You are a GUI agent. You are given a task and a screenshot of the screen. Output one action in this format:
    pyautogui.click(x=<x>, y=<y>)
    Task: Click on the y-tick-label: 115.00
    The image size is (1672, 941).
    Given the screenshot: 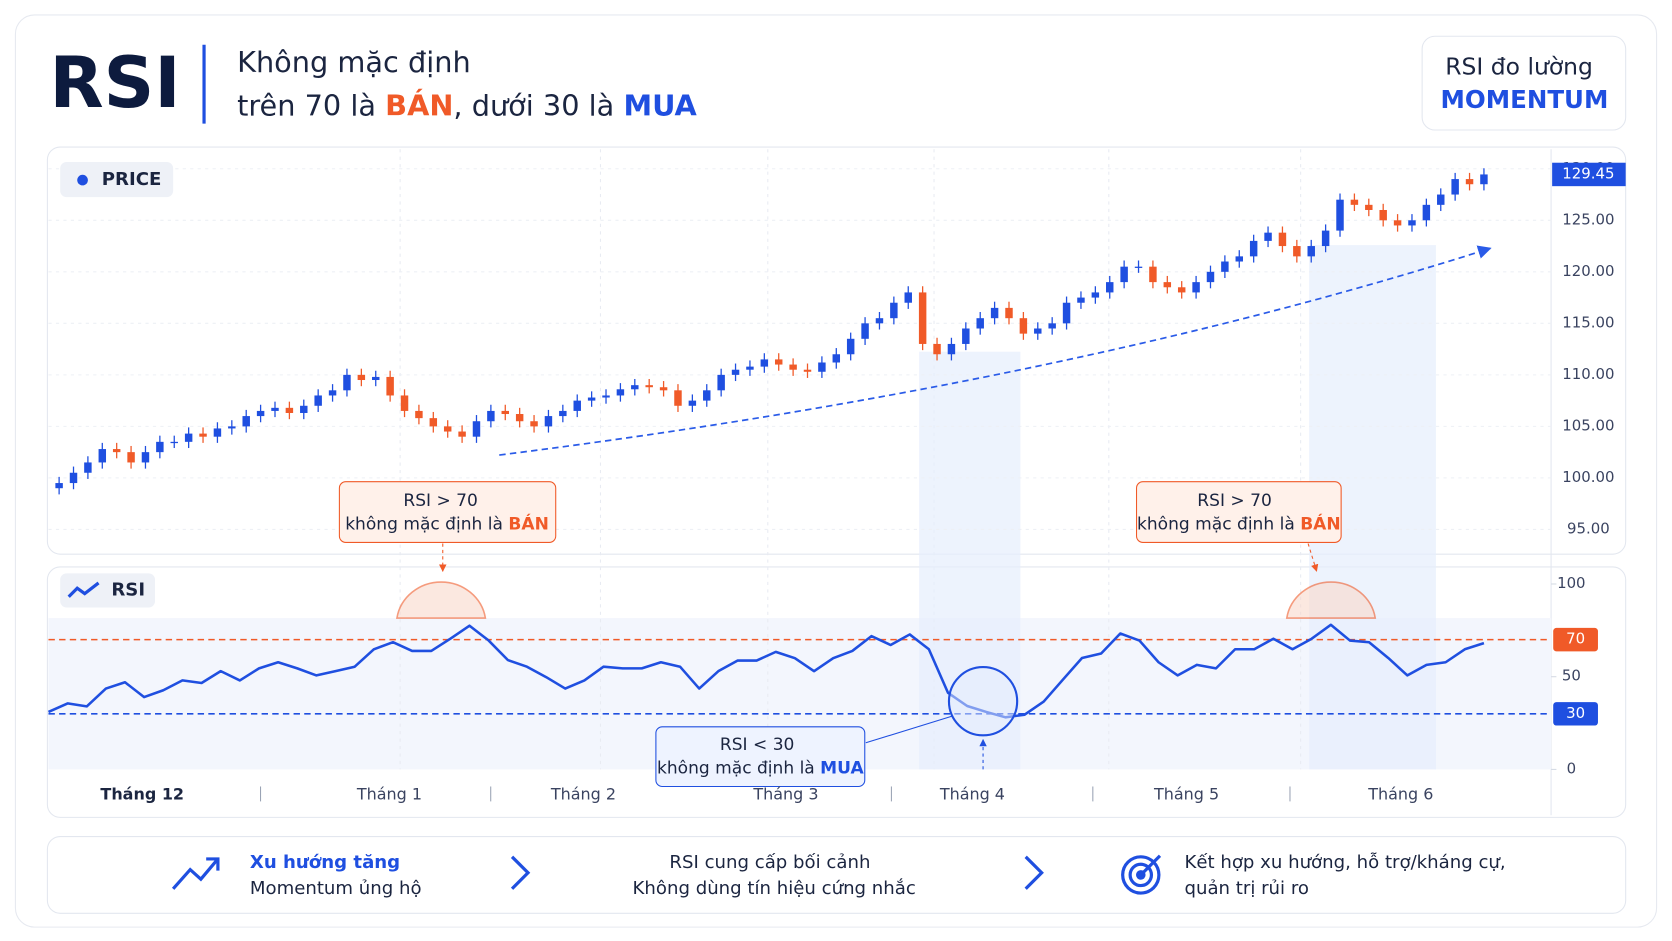 What is the action you would take?
    pyautogui.click(x=1588, y=322)
    